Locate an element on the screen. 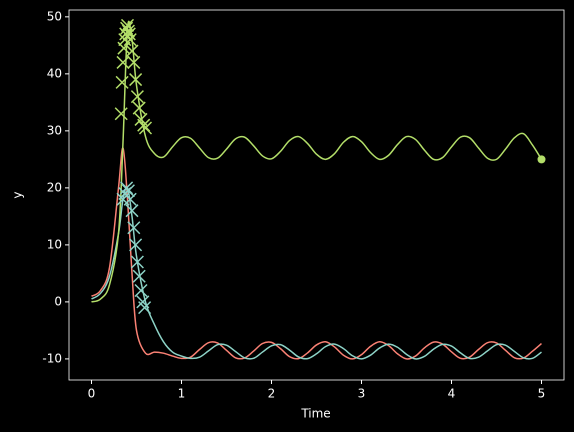  x-tick-label: 4 is located at coordinates (452, 394).